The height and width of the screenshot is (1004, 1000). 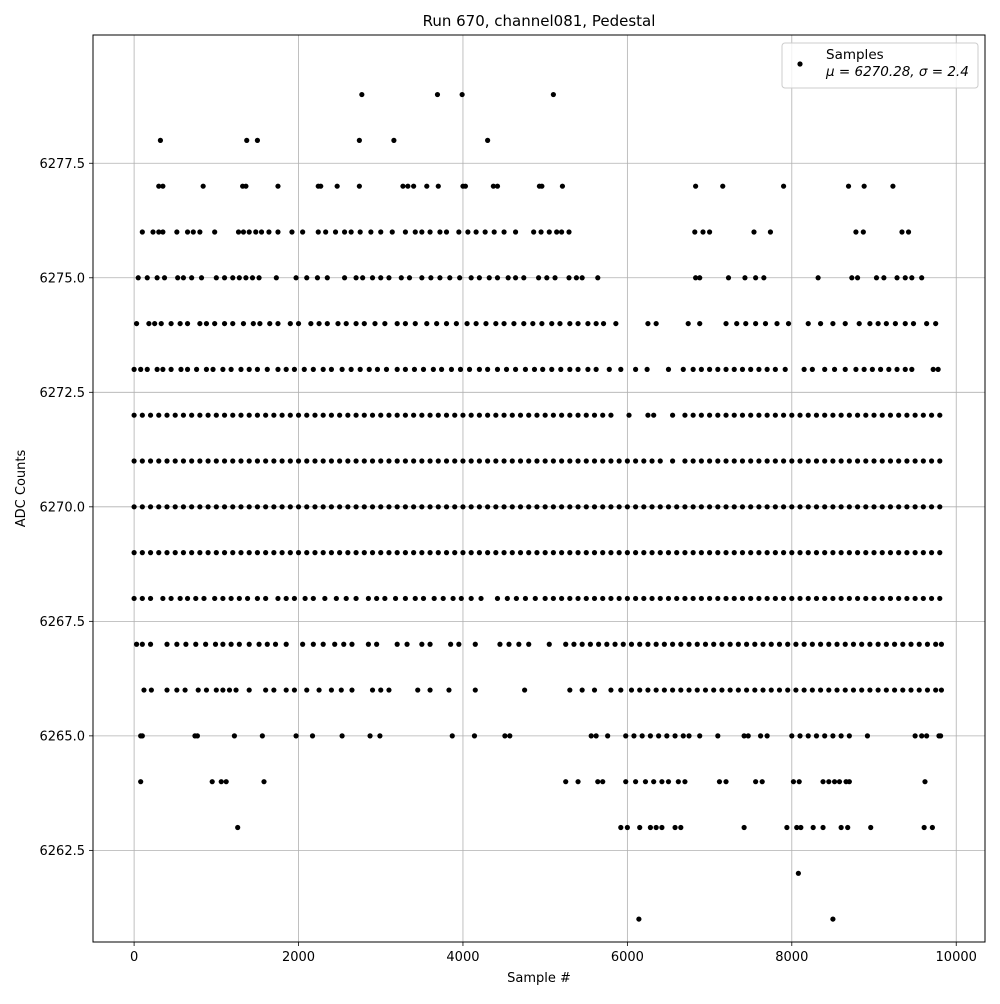 I want to click on x-tick-label: 8000, so click(x=791, y=957).